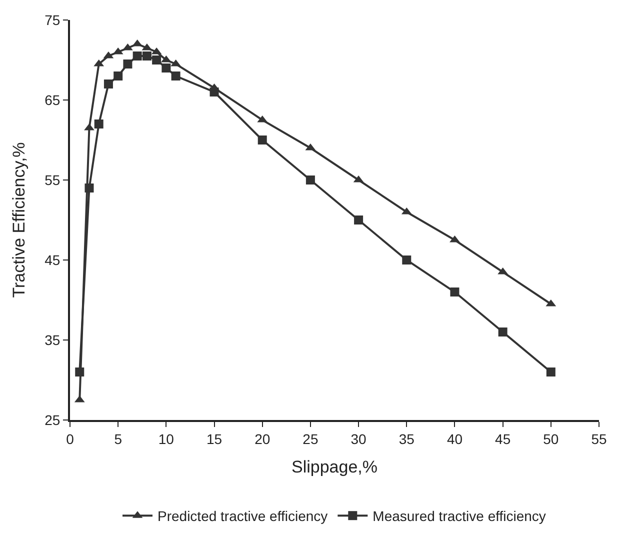  What do you see at coordinates (166, 438) in the screenshot?
I see `x-tick-label: 10` at bounding box center [166, 438].